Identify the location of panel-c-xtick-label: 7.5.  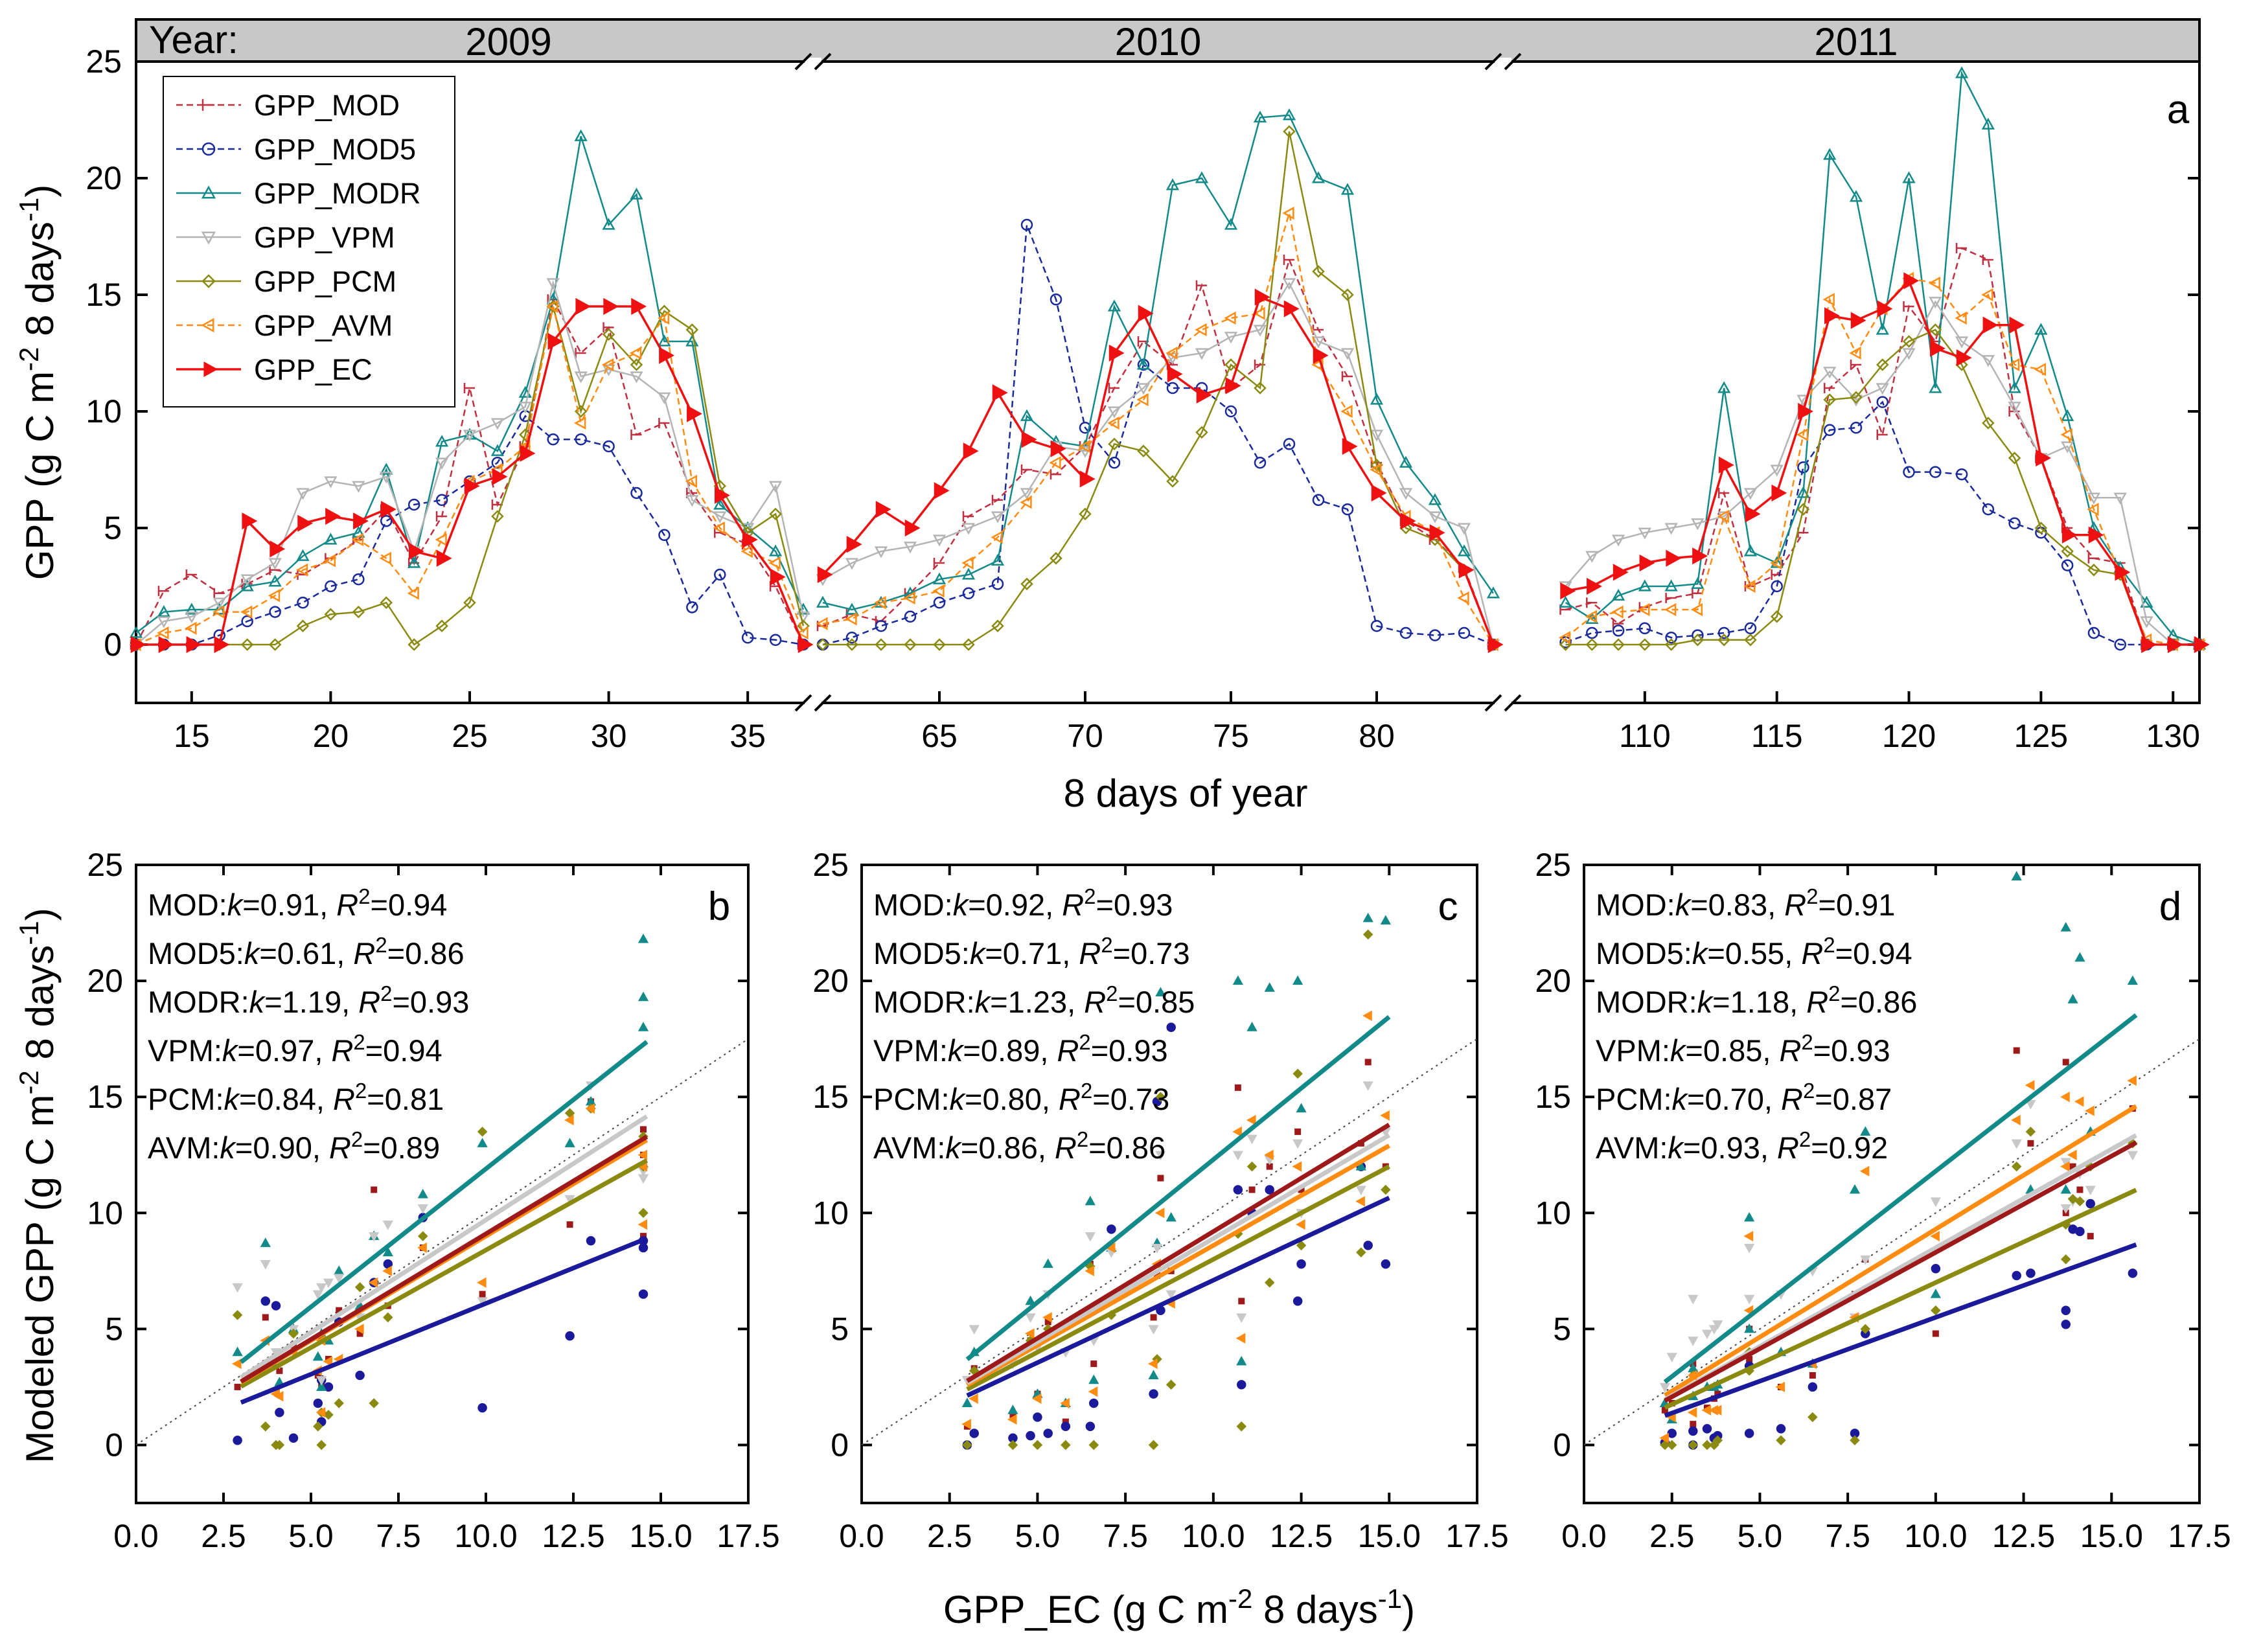
(1125, 1536).